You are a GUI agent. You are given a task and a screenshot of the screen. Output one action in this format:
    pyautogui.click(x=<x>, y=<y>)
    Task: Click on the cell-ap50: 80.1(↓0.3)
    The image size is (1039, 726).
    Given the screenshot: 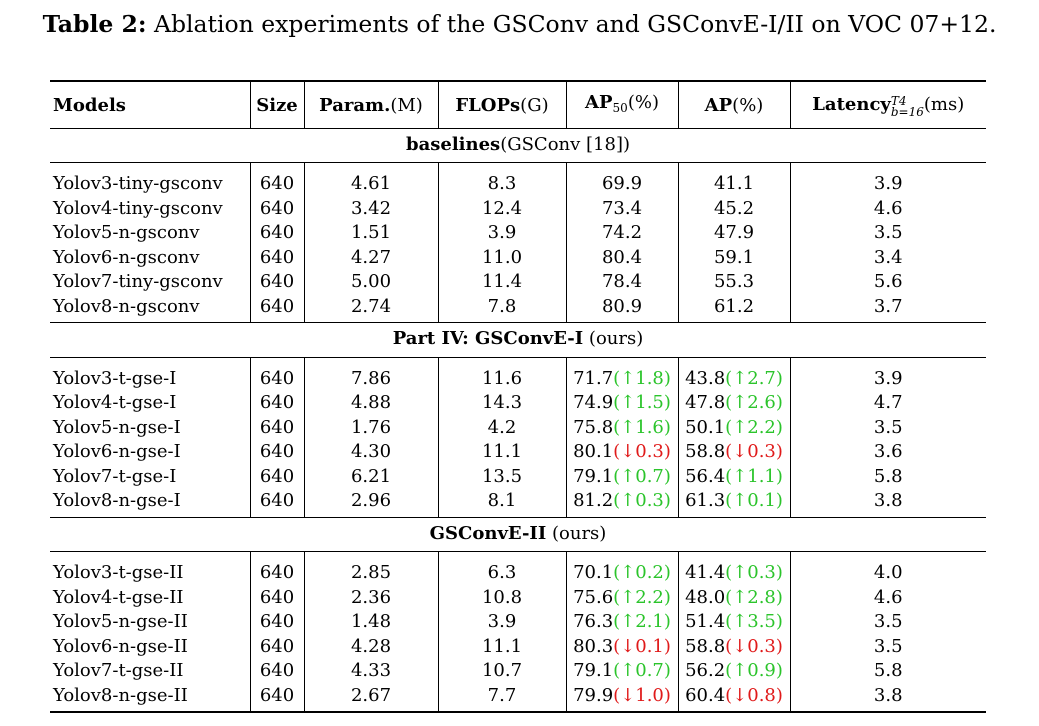 What is the action you would take?
    pyautogui.click(x=621, y=452)
    